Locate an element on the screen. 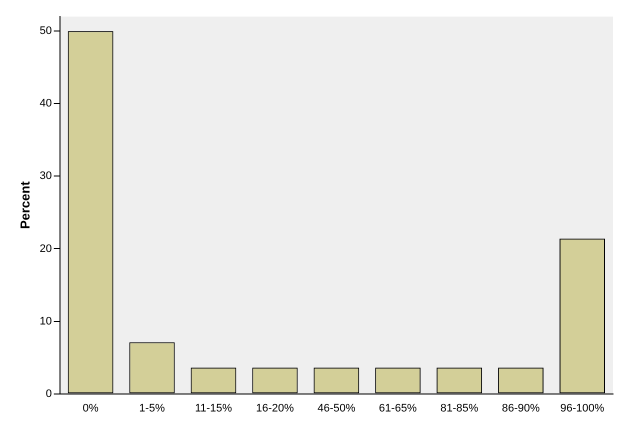 The width and height of the screenshot is (625, 430). x-tick-label: 86-90% is located at coordinates (521, 408).